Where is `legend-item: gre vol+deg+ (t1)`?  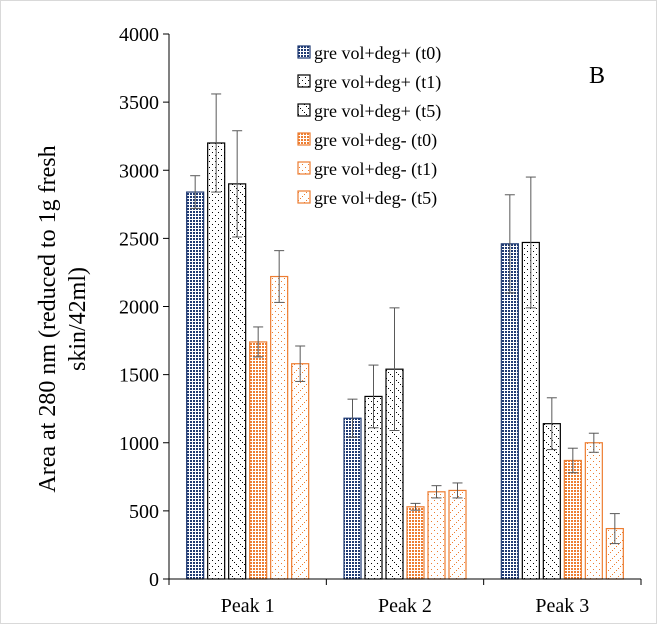
legend-item: gre vol+deg+ (t1) is located at coordinates (369, 82).